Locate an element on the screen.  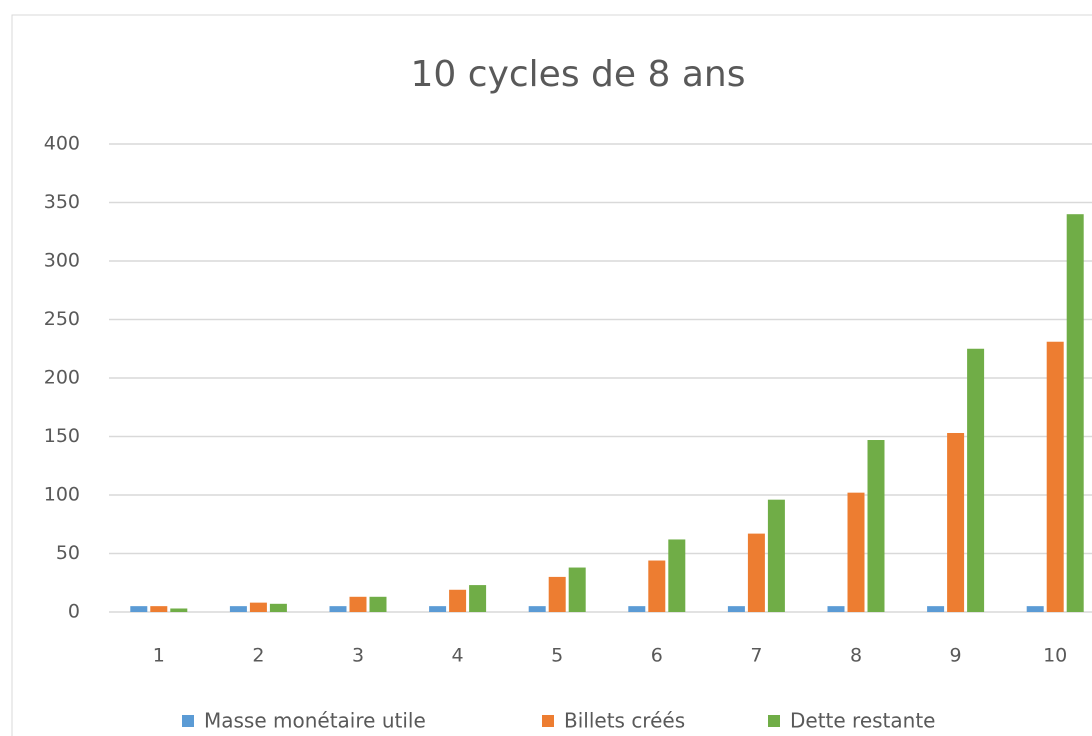
x-tick-label: 3 is located at coordinates (358, 656).